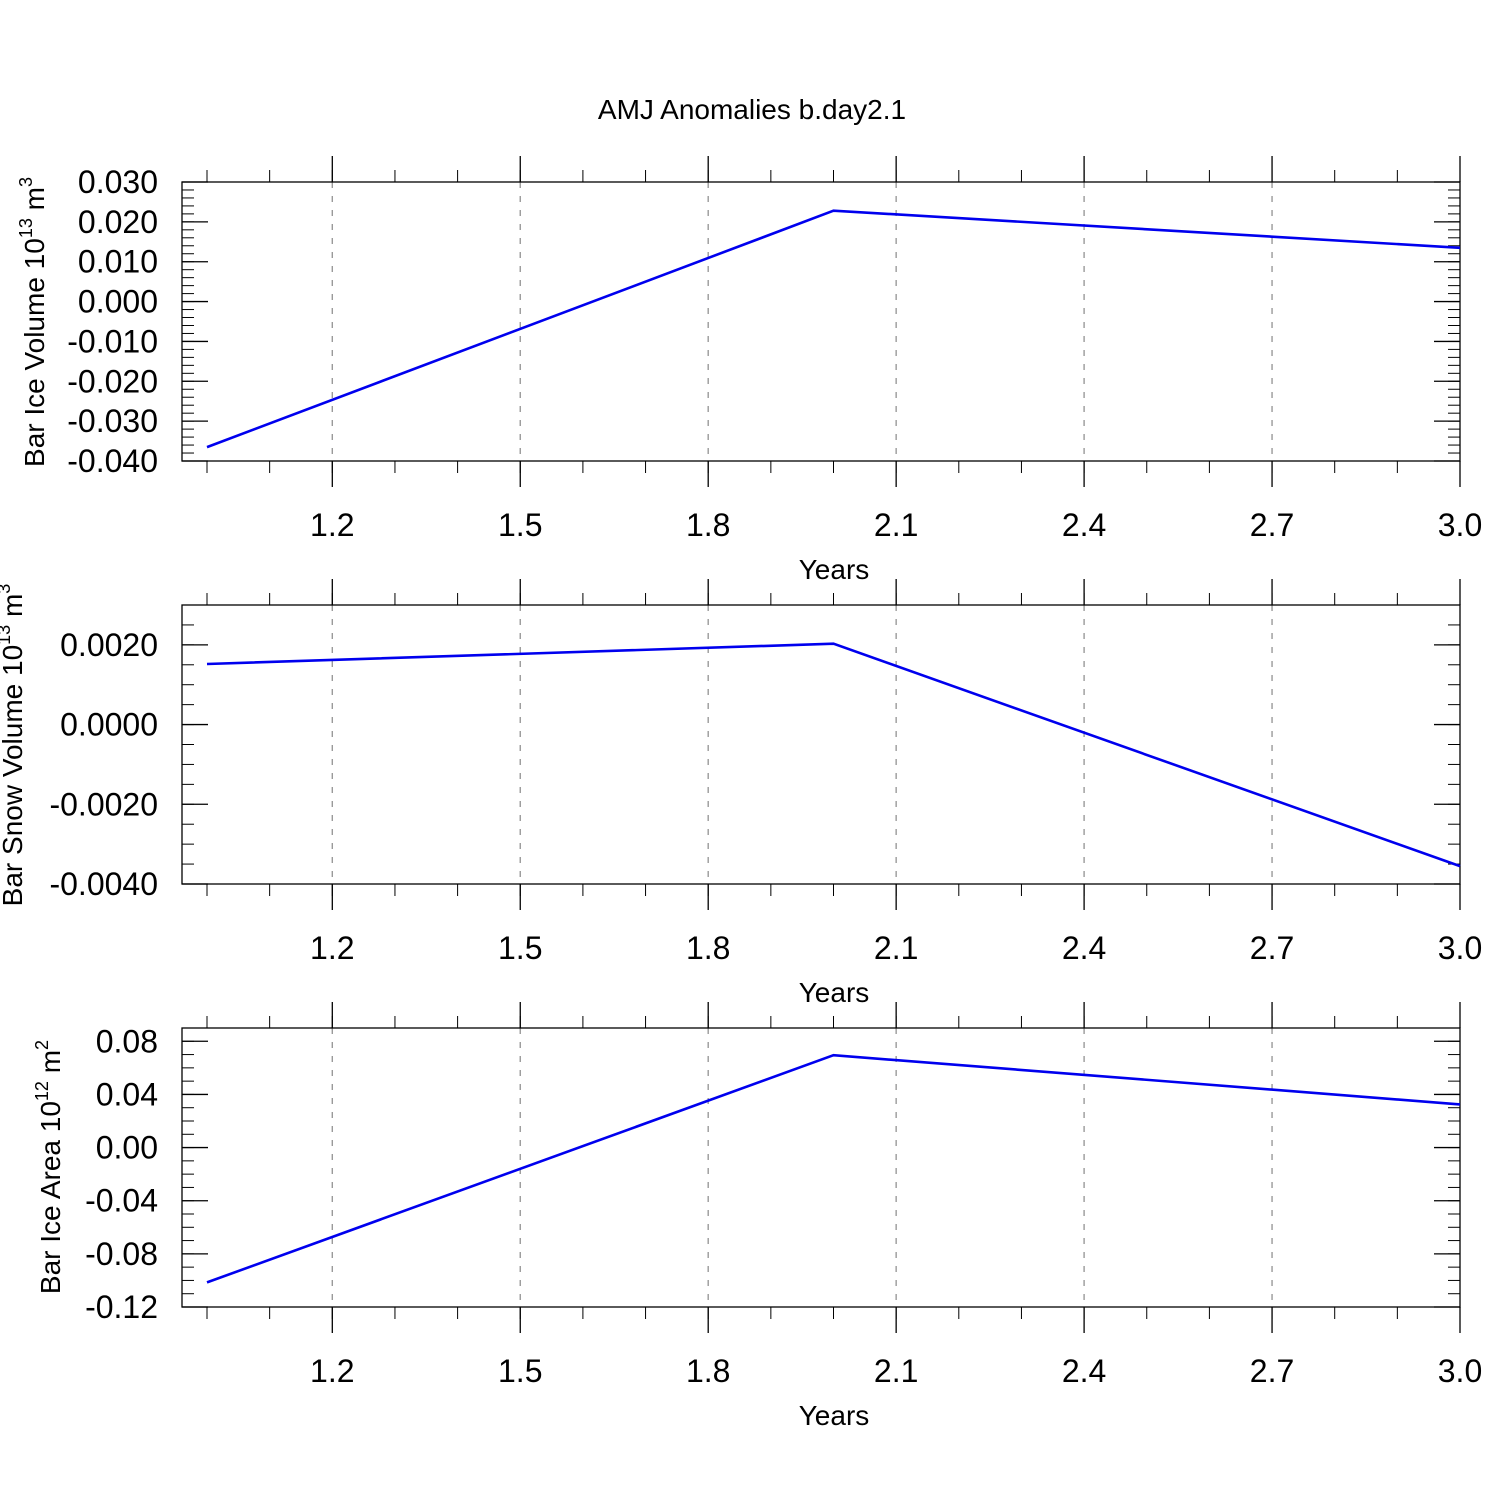 The height and width of the screenshot is (1505, 1500). What do you see at coordinates (121, 1254) in the screenshot?
I see `y-tick-label: -0.08` at bounding box center [121, 1254].